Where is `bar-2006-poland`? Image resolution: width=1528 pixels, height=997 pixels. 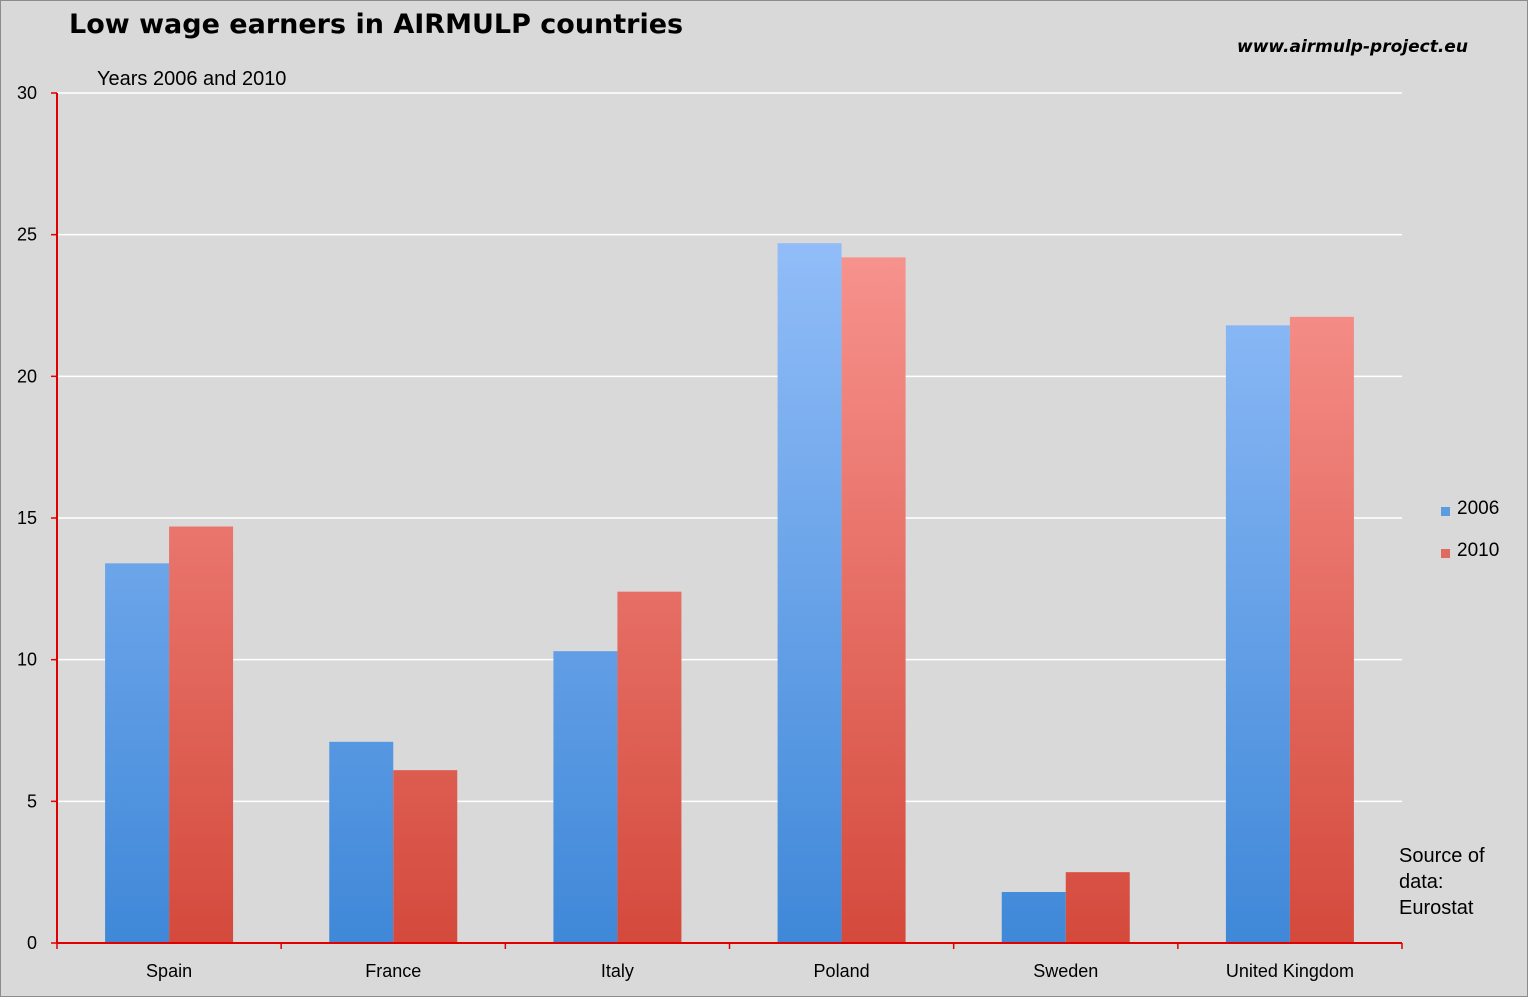 bar-2006-poland is located at coordinates (809, 593).